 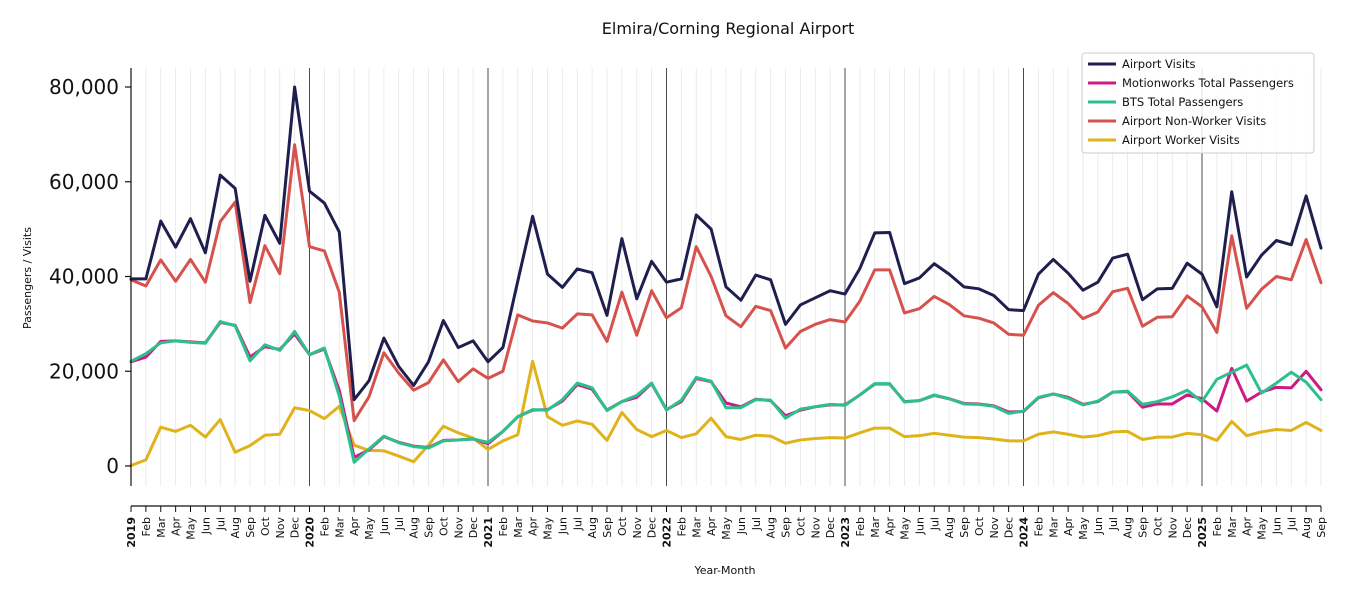 What do you see at coordinates (667, 532) in the screenshot?
I see `x-tick-label: 2022` at bounding box center [667, 532].